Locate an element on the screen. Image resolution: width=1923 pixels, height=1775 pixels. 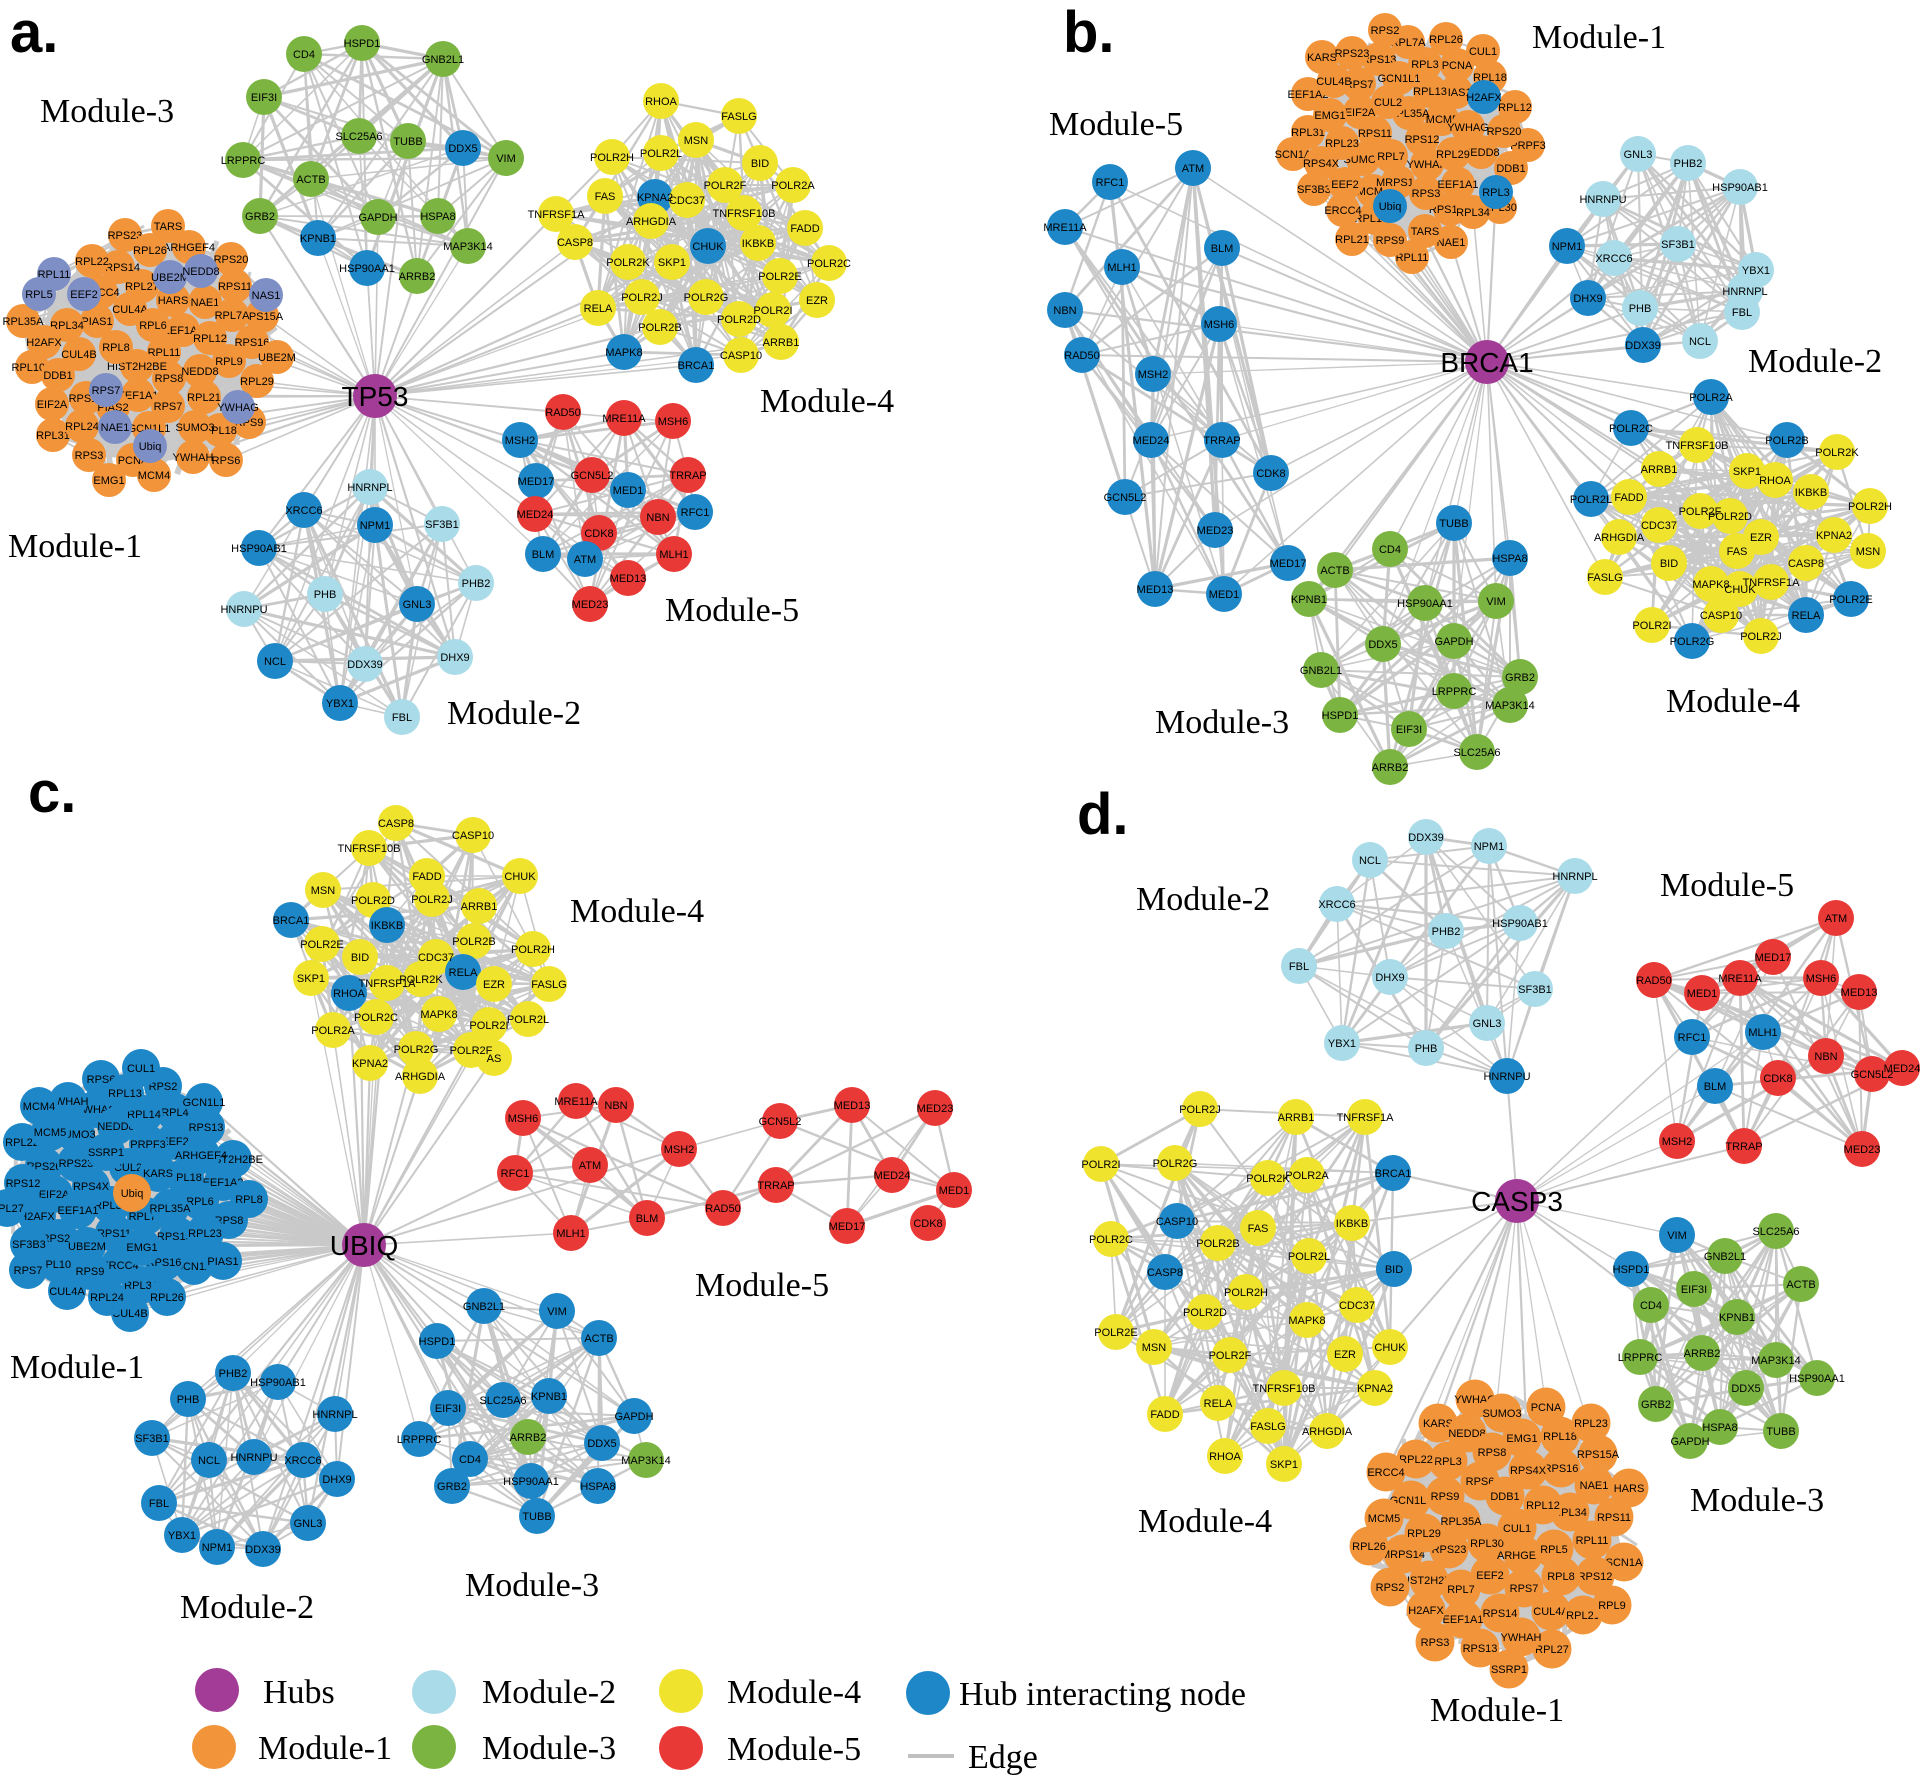
svg-text: RPL35A is located at coordinates (1462, 1522).